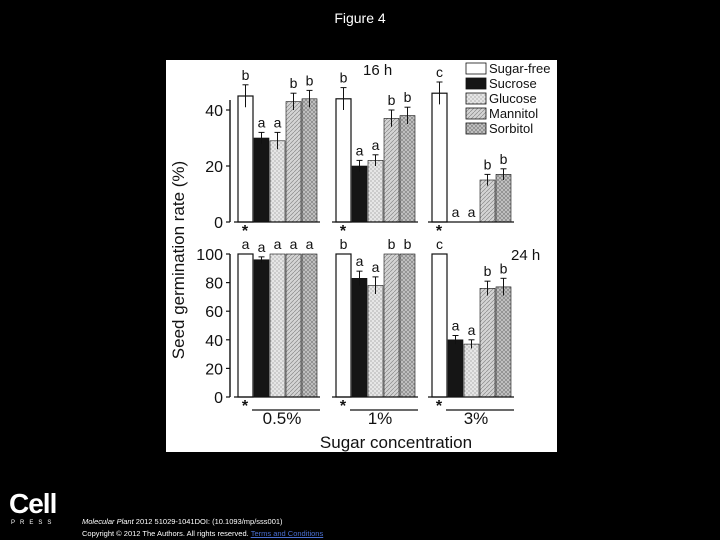 The width and height of the screenshot is (720, 540). What do you see at coordinates (214, 284) in the screenshot?
I see `y-tick-label: 80` at bounding box center [214, 284].